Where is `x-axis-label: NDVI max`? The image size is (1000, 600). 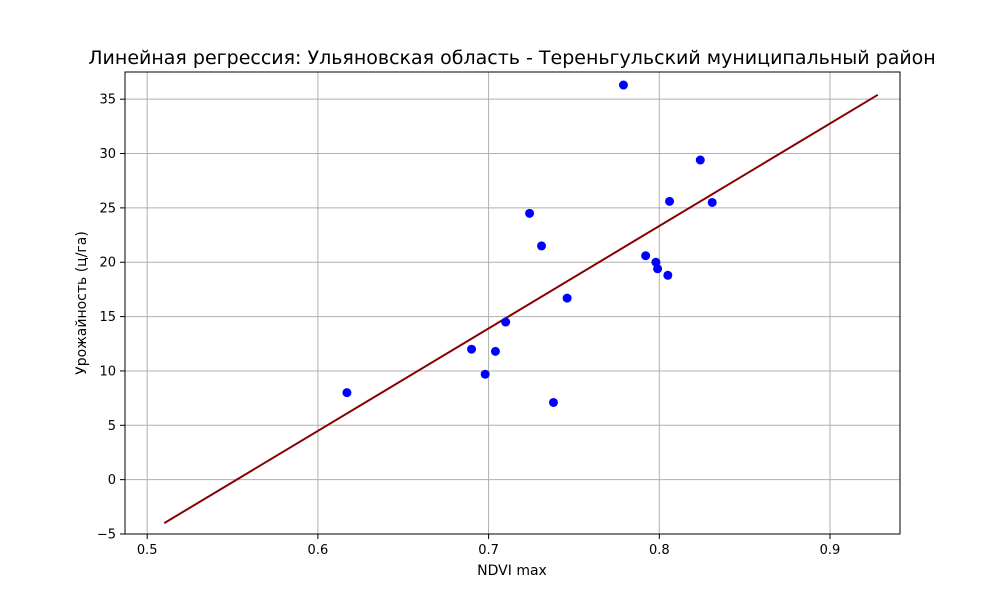 x-axis-label: NDVI max is located at coordinates (512, 571).